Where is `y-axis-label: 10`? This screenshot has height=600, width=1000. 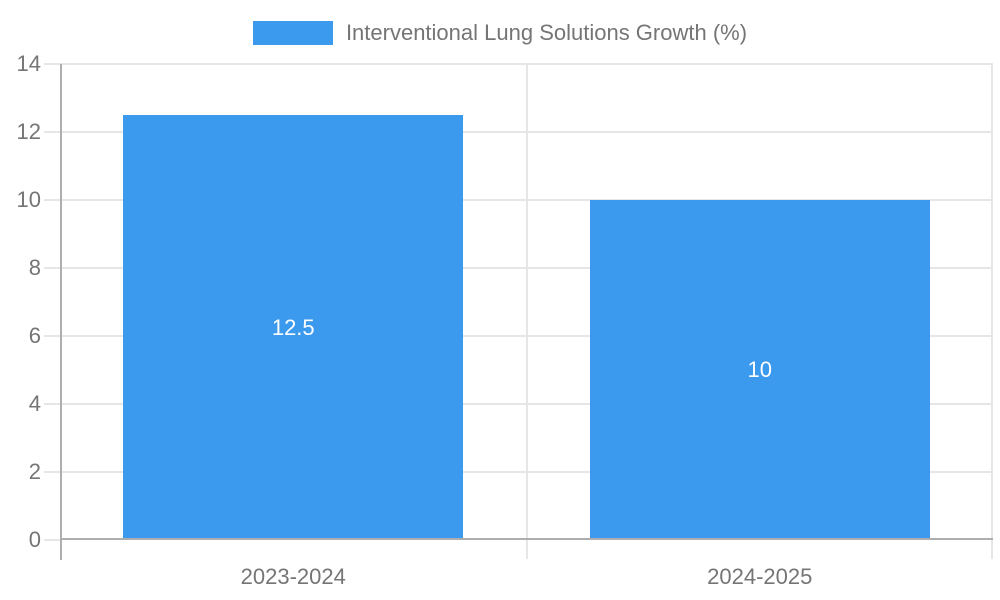 y-axis-label: 10 is located at coordinates (28, 199).